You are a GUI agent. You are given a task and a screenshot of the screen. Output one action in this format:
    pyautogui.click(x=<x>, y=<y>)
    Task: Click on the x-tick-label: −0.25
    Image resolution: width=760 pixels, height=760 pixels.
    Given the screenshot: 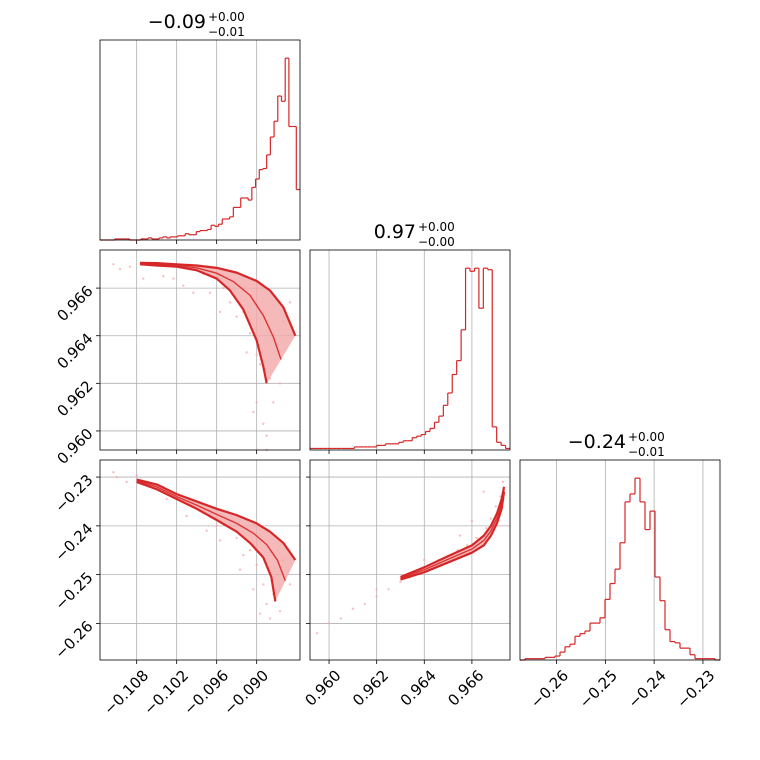 What is the action you would take?
    pyautogui.click(x=598, y=688)
    